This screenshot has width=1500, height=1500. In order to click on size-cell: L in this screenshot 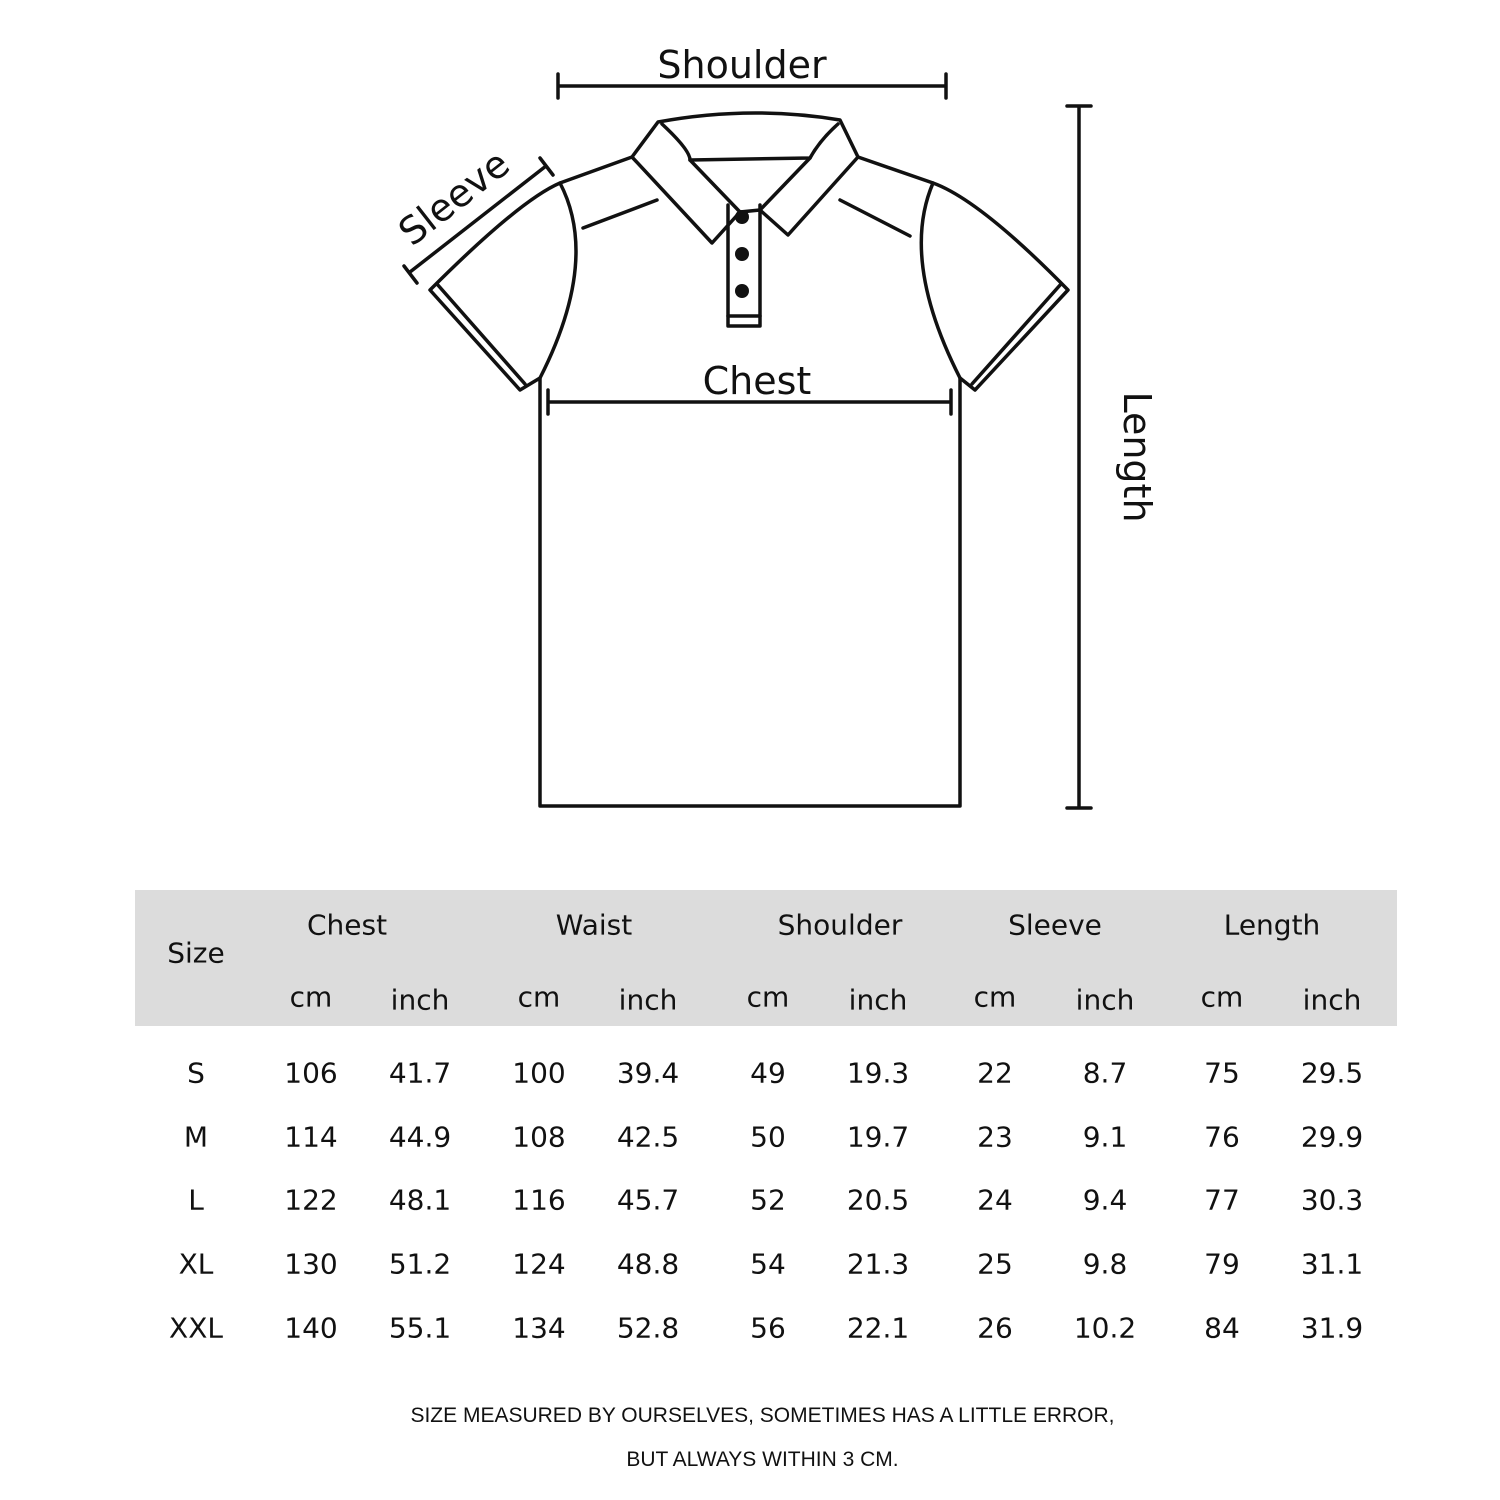, I will do `click(196, 1200)`.